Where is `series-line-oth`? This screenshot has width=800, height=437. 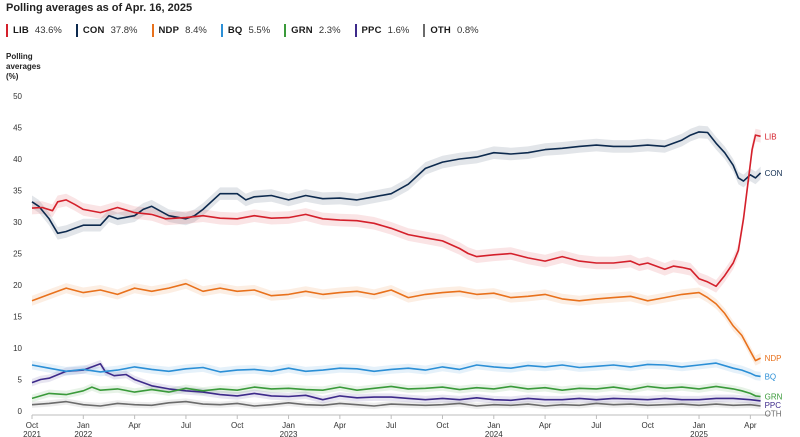 series-line-oth is located at coordinates (396, 403).